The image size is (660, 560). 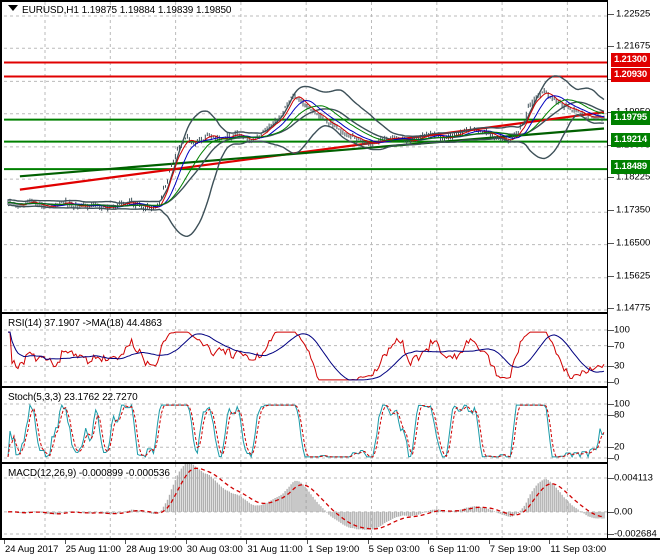 What do you see at coordinates (633, 177) in the screenshot?
I see `price-tick-label: 1.18225` at bounding box center [633, 177].